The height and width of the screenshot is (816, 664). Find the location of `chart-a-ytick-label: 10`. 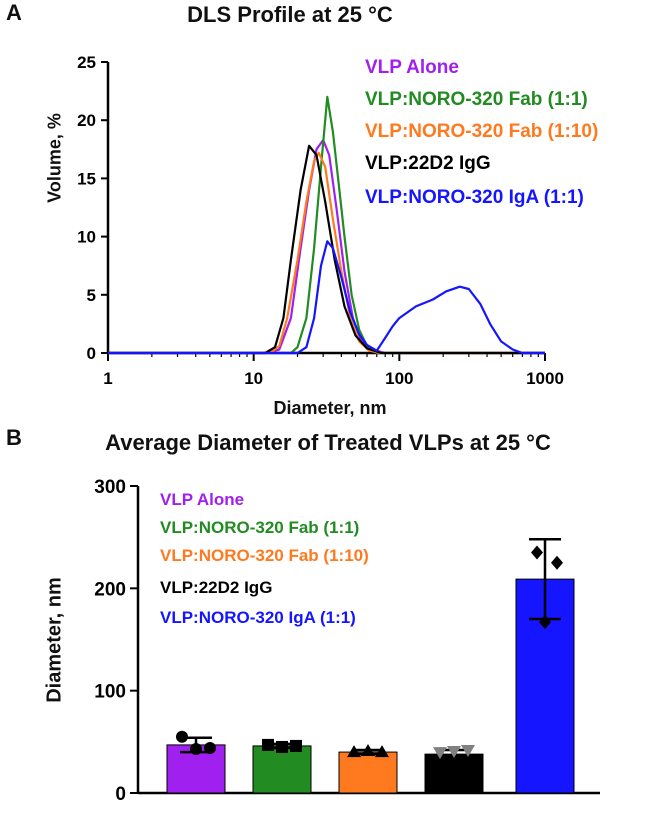

chart-a-ytick-label: 10 is located at coordinates (86, 237).